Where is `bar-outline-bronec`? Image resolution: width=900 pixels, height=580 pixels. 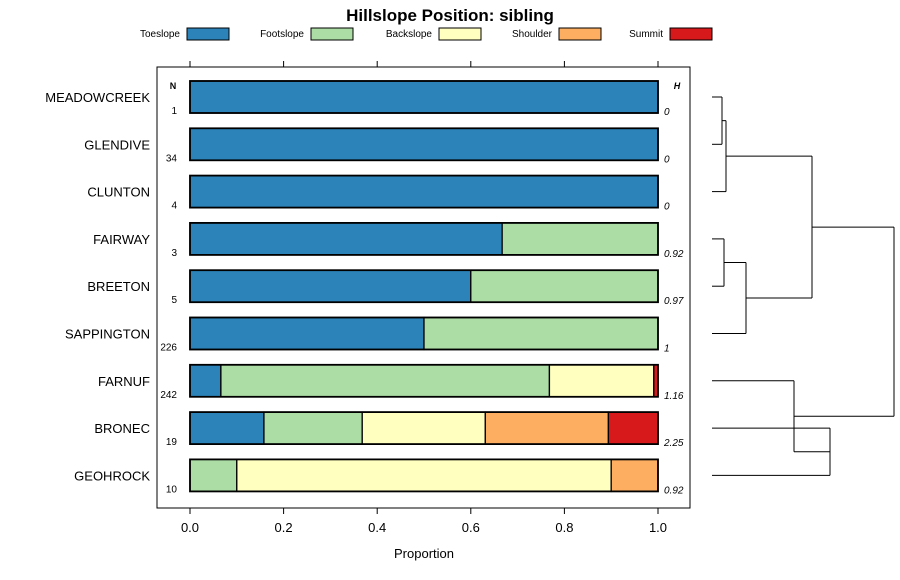
bar-outline-bronec is located at coordinates (424, 428).